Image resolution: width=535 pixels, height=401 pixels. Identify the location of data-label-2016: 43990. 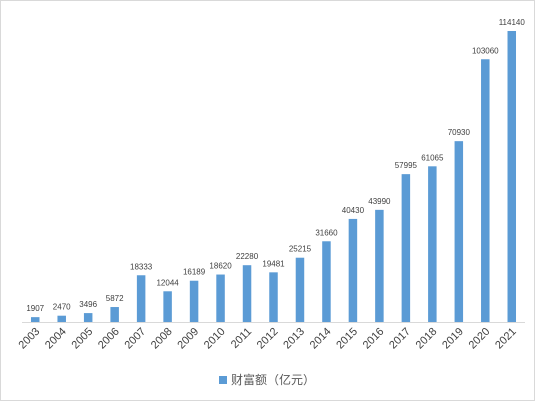
(379, 201).